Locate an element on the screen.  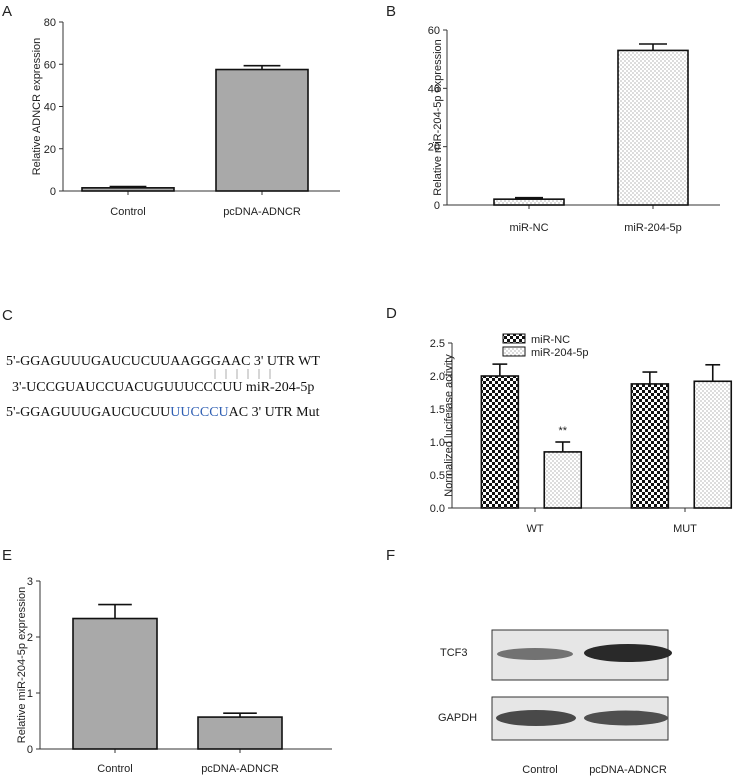
y-tick-label-b: 0 is located at coordinates (437, 206).